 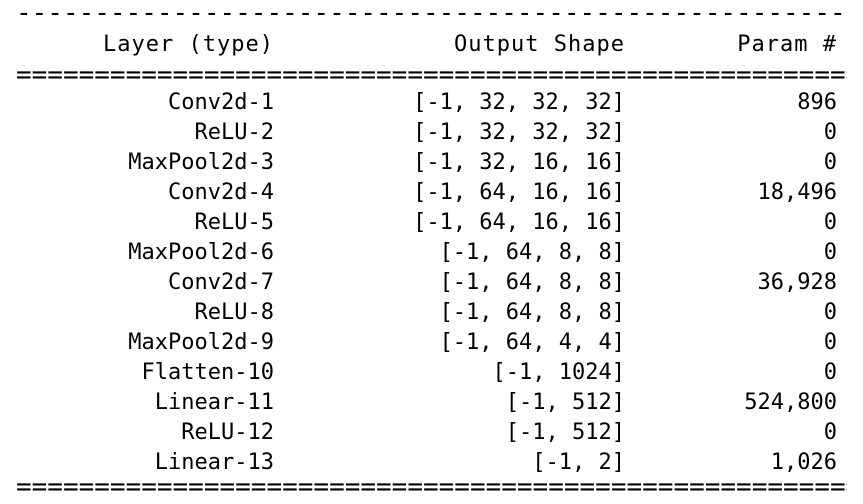 I want to click on table-header: Layer (type) Output Shape Param #, so click(x=431, y=45).